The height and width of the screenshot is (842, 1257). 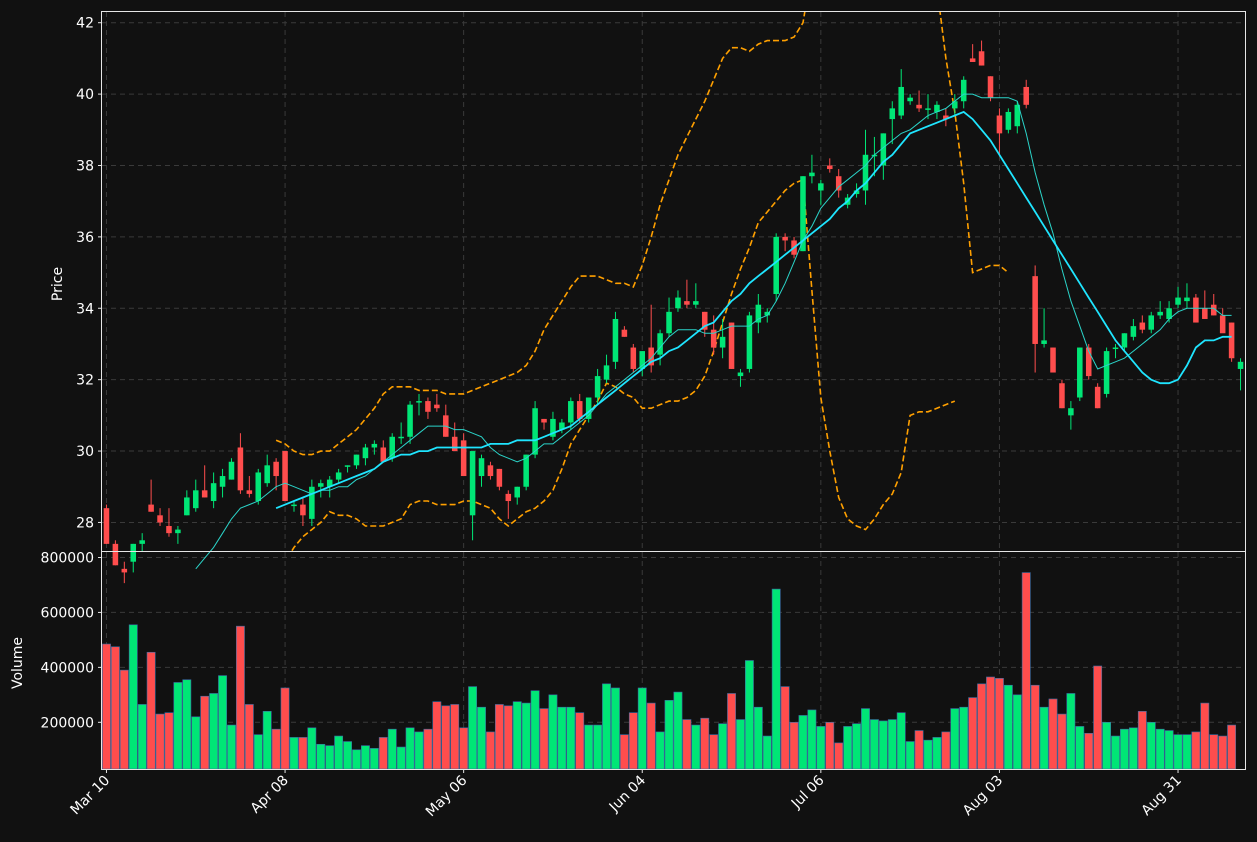 I want to click on volume-tick-label: 800000, so click(x=67, y=558).